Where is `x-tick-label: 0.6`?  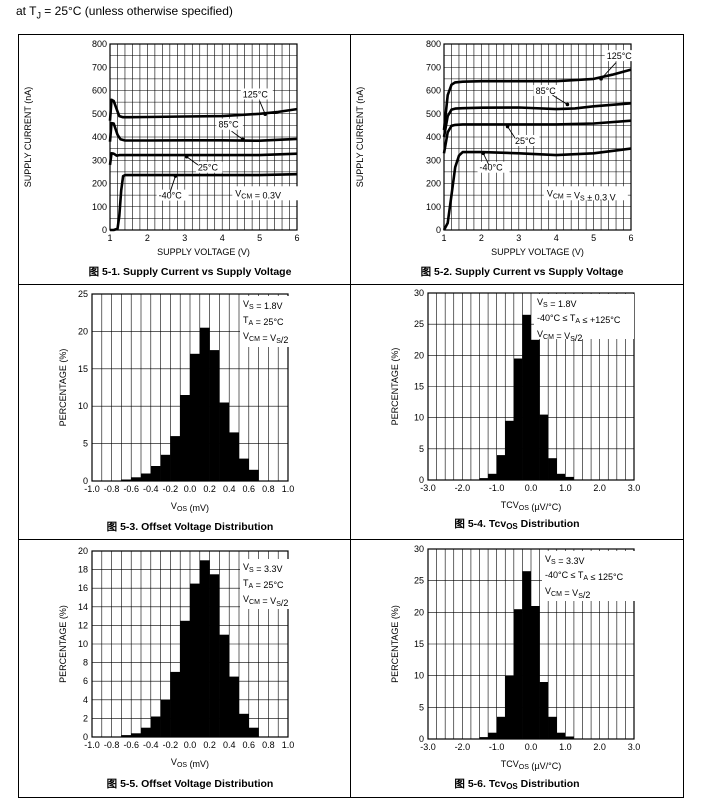 x-tick-label: 0.6 is located at coordinates (249, 489).